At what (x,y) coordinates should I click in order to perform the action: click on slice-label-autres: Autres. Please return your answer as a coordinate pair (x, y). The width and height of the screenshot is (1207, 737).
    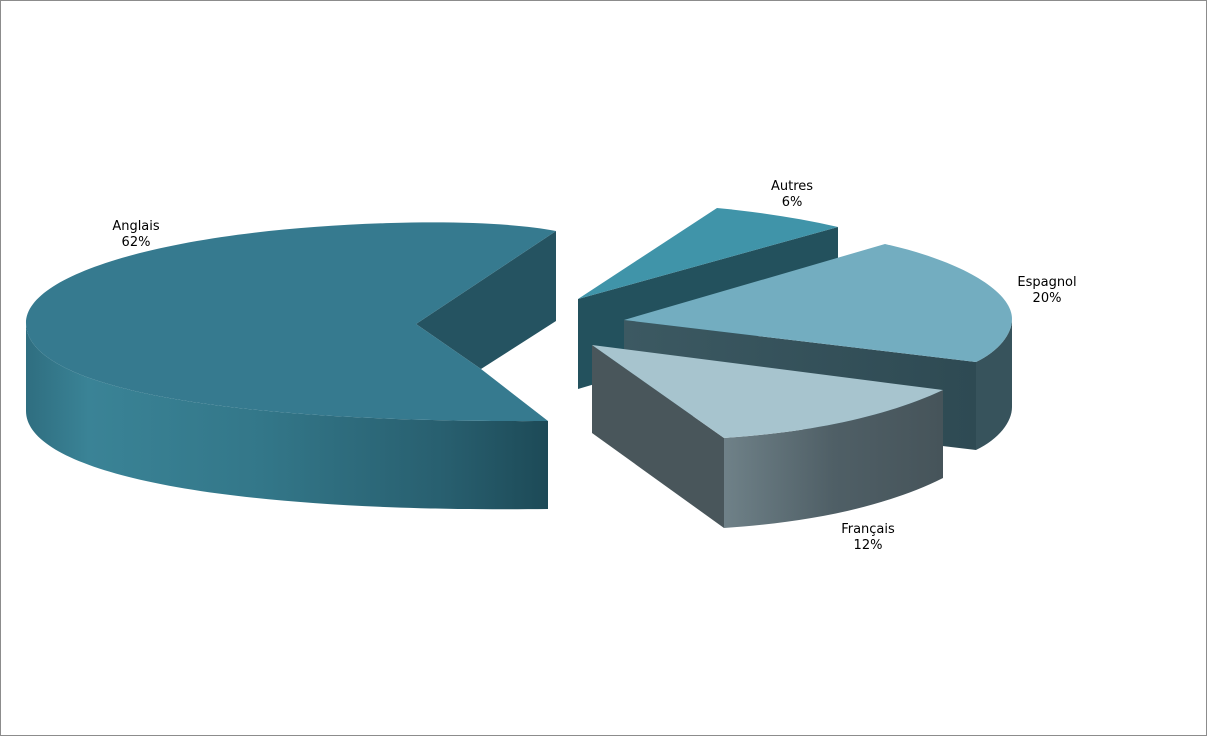
    Looking at the image, I should click on (792, 186).